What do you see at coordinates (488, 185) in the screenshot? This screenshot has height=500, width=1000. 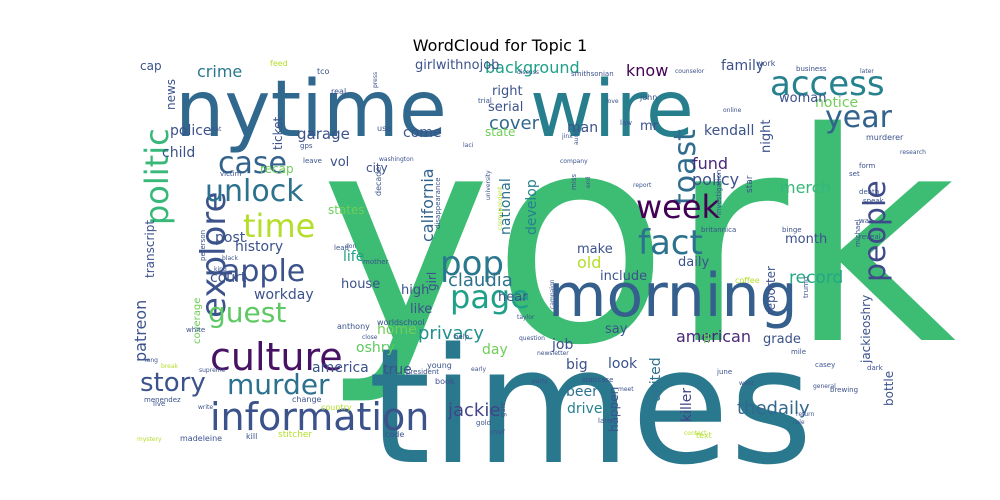 I see `word-university: university` at bounding box center [488, 185].